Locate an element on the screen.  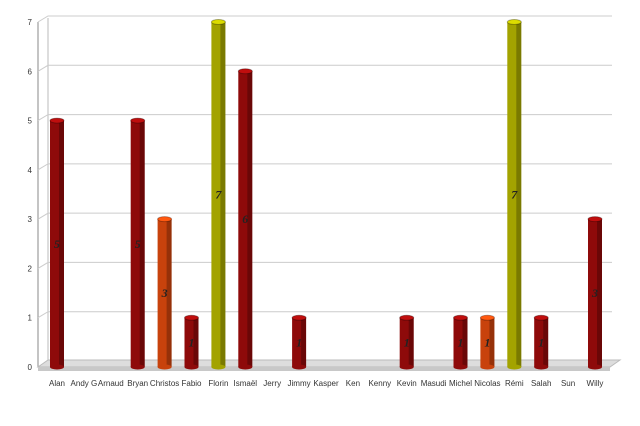
y-tick-label: 4 is located at coordinates (30, 170).